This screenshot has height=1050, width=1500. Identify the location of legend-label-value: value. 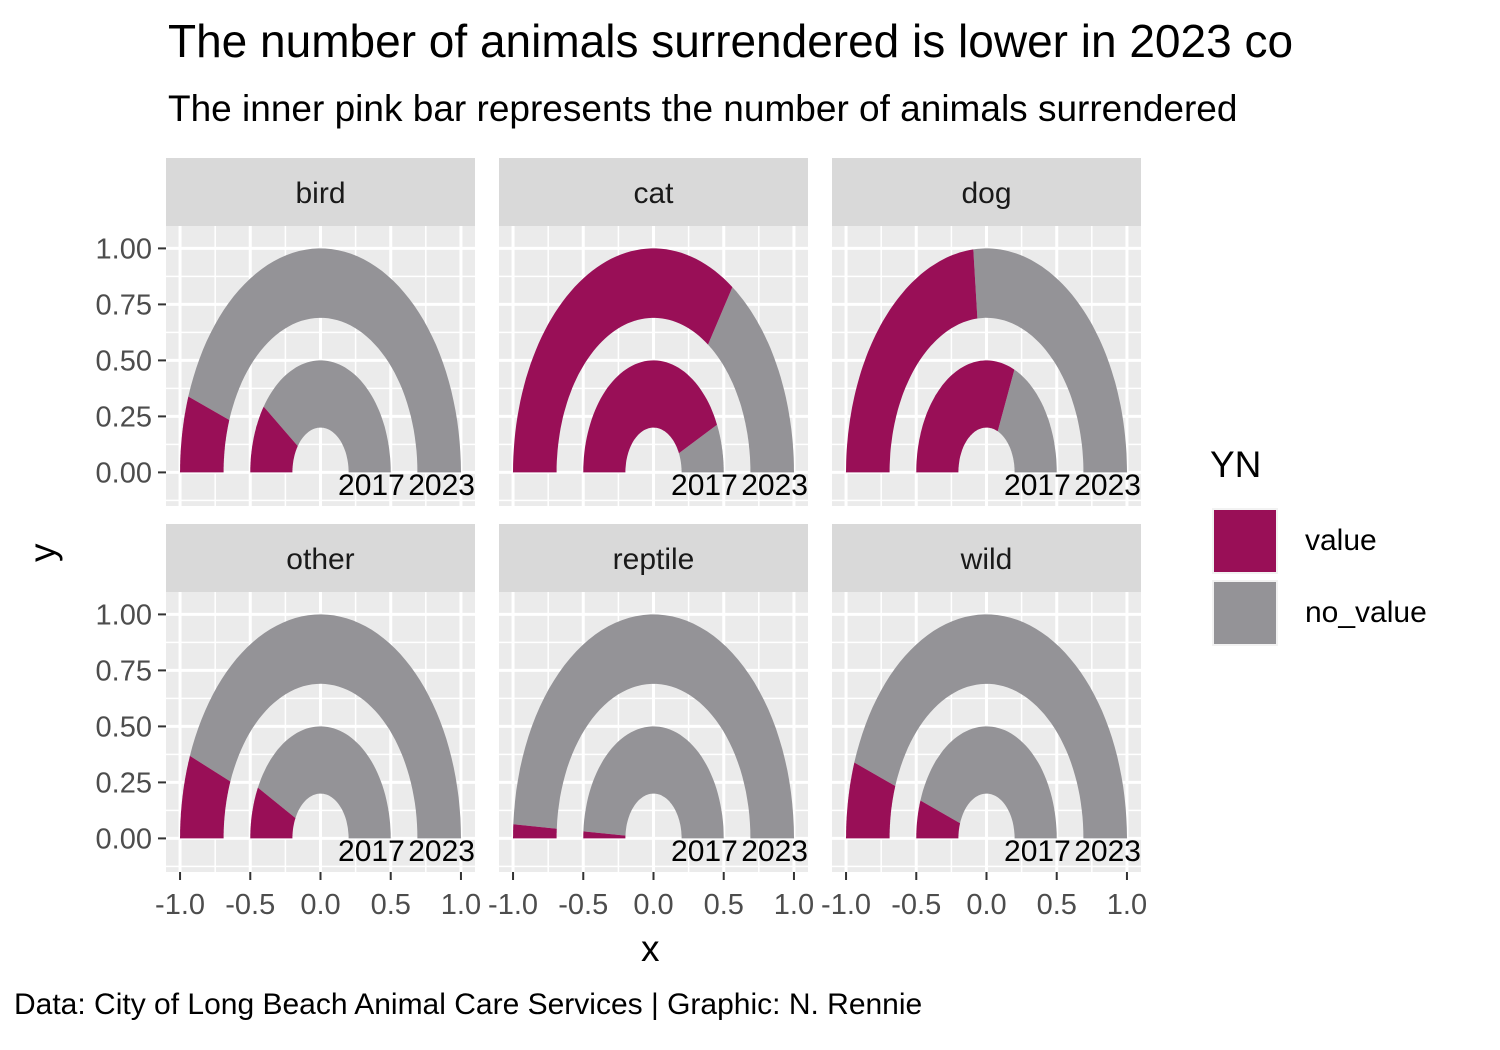
(1341, 540).